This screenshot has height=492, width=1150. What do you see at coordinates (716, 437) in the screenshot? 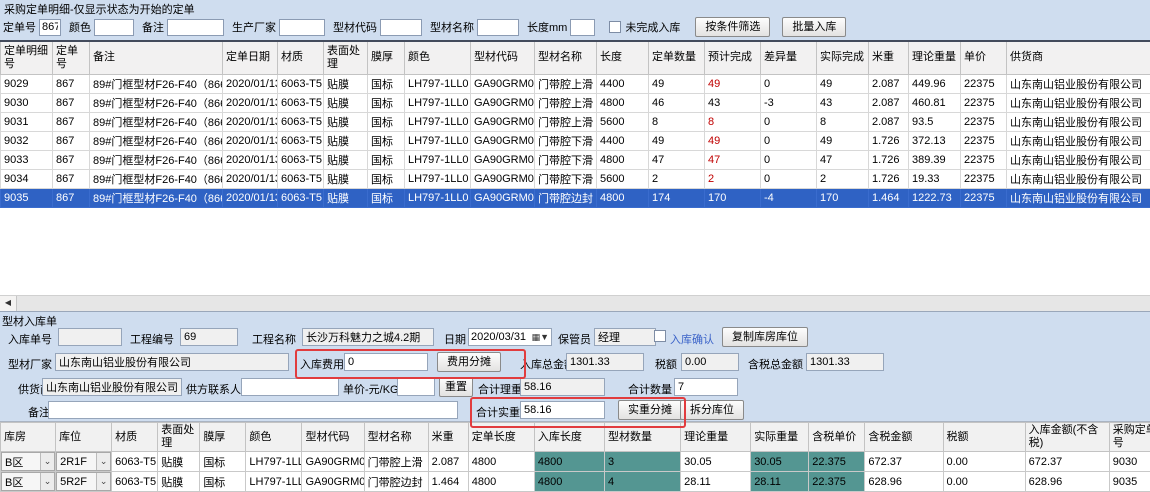
I see `column-header: 理论重量` at bounding box center [716, 437].